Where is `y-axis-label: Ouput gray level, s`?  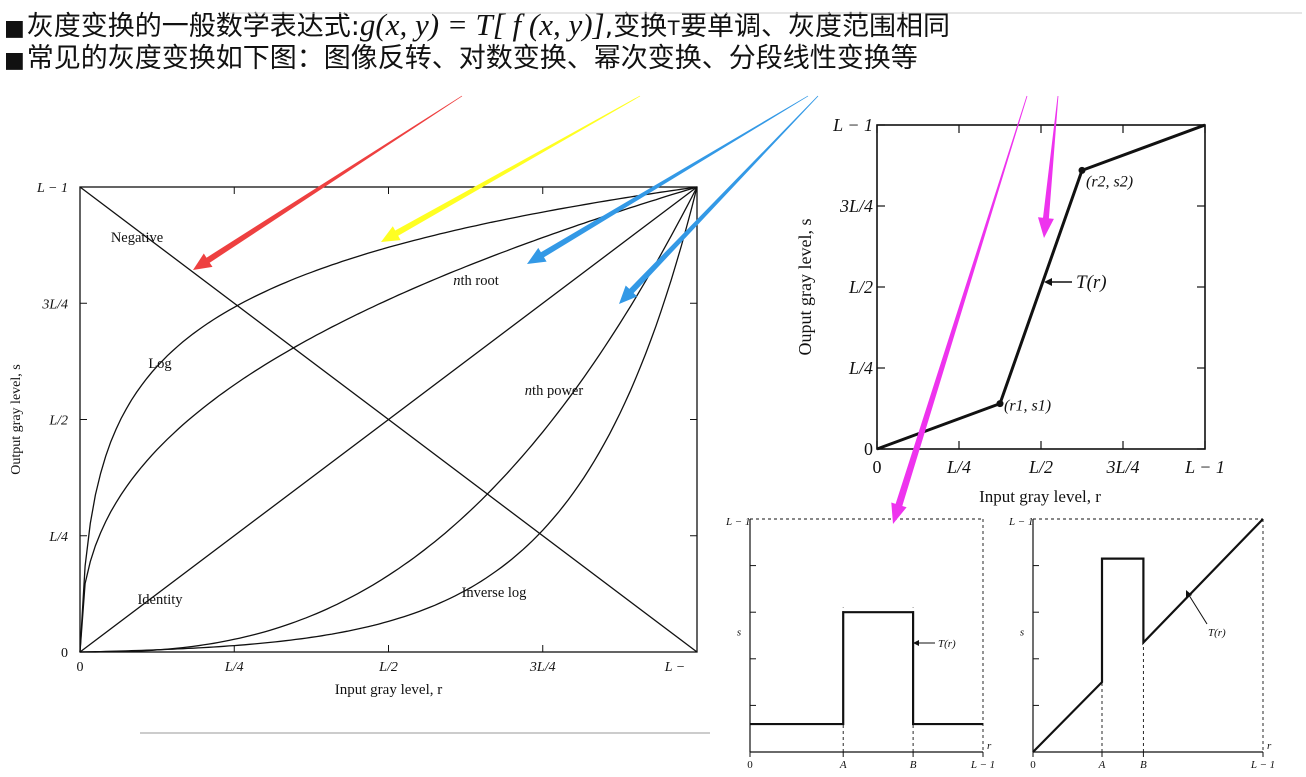 y-axis-label: Ouput gray level, s is located at coordinates (805, 287).